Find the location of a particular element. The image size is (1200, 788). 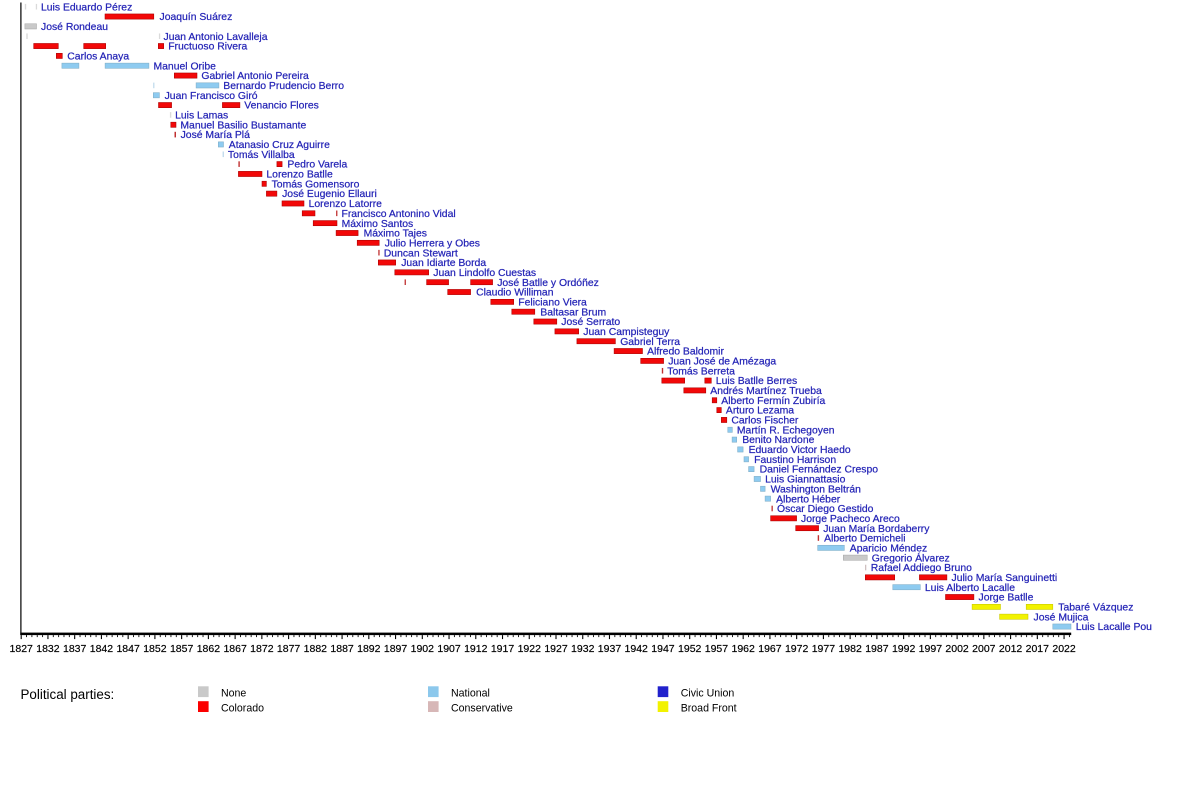

svg-text: Washington Beltrán is located at coordinates (816, 489).